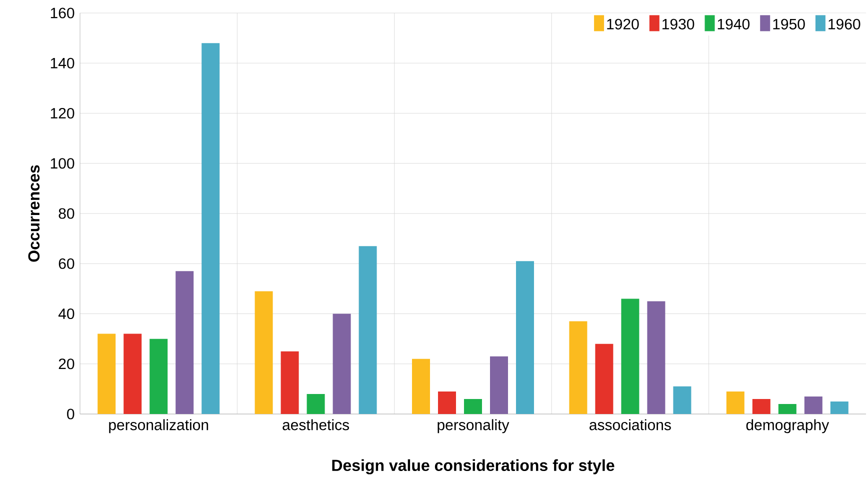 The width and height of the screenshot is (868, 484). I want to click on y-tick-label: 60, so click(66, 263).